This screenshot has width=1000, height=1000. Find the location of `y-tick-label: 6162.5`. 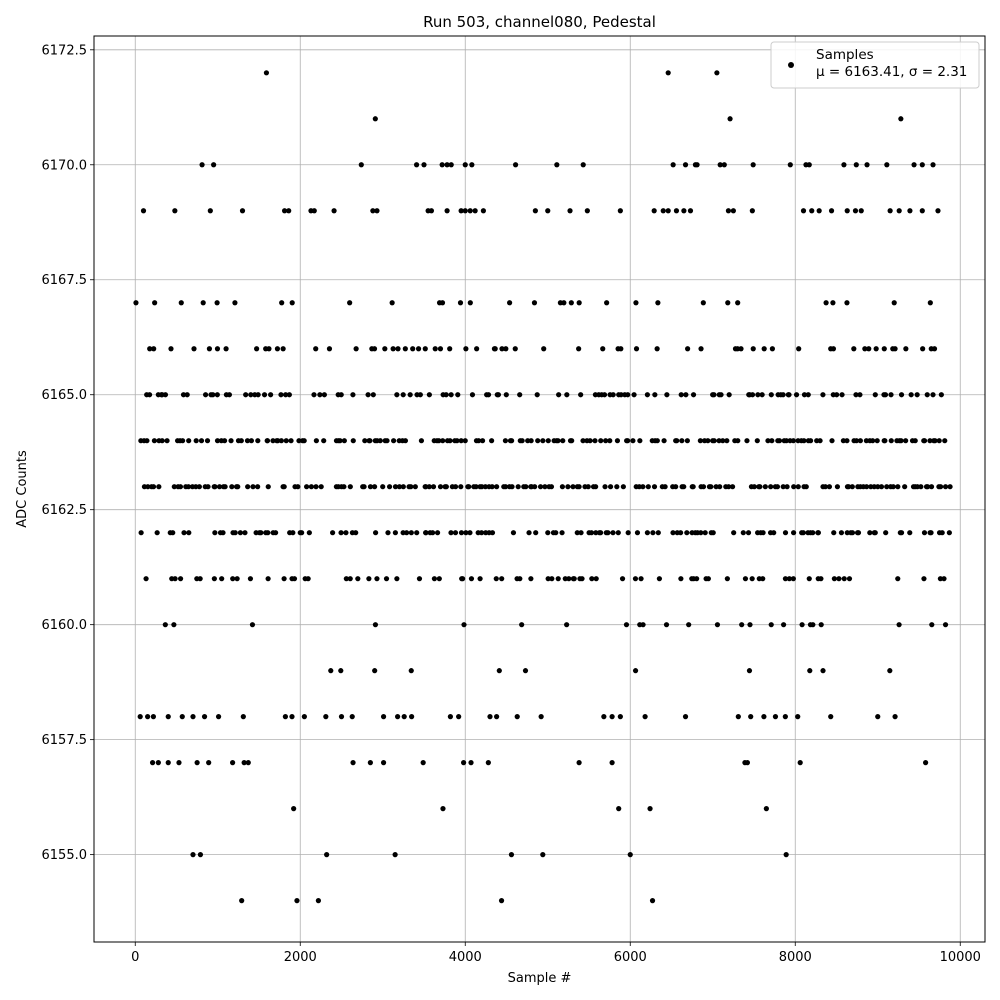

y-tick-label: 6162.5 is located at coordinates (65, 510).